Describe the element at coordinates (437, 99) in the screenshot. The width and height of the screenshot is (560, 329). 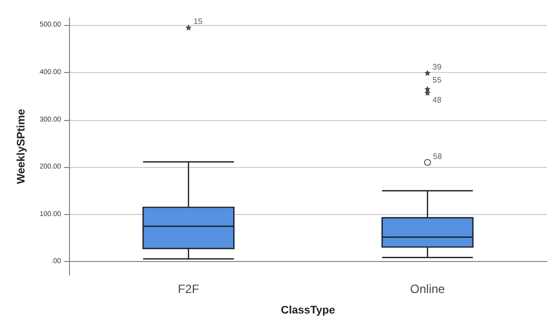
I see `annotation: 48` at that location.